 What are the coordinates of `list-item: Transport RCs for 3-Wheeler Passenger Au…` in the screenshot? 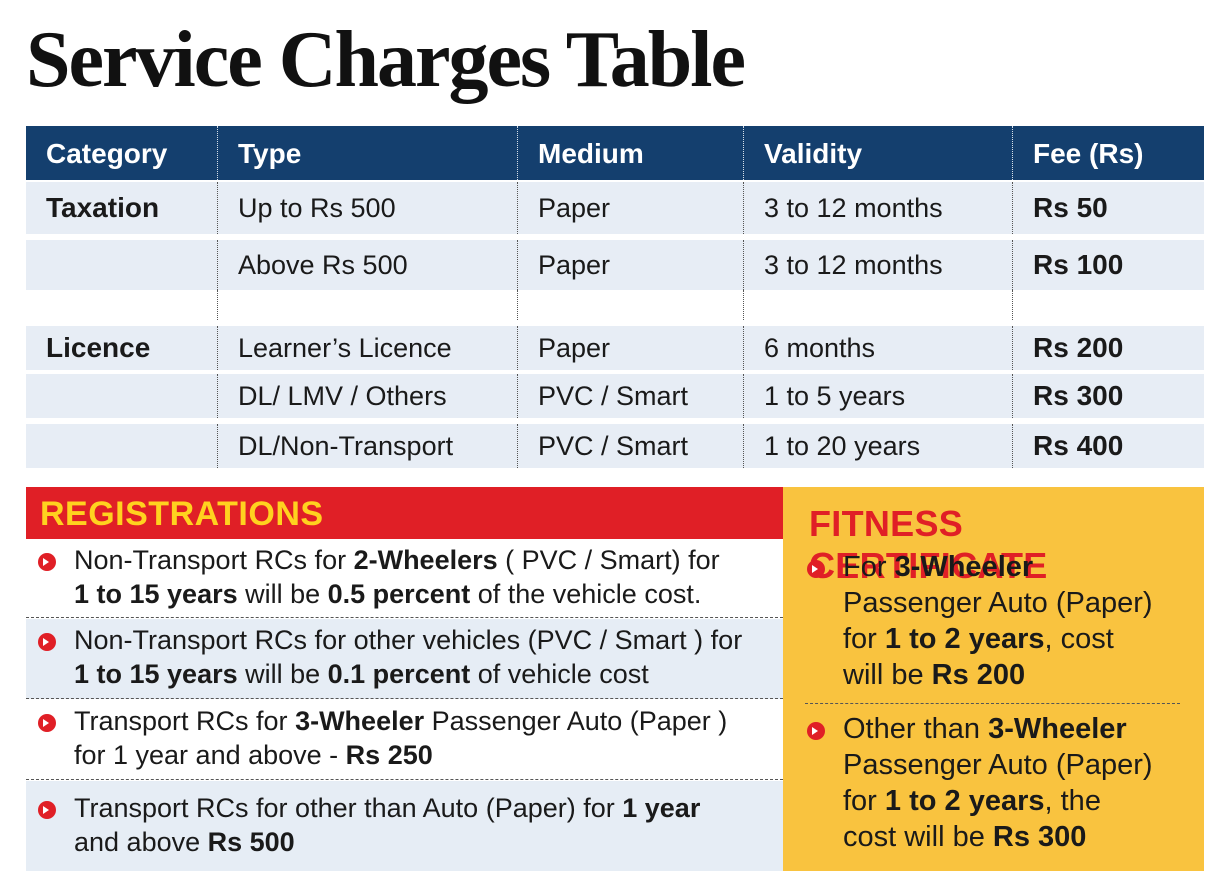 It's located at (404, 740).